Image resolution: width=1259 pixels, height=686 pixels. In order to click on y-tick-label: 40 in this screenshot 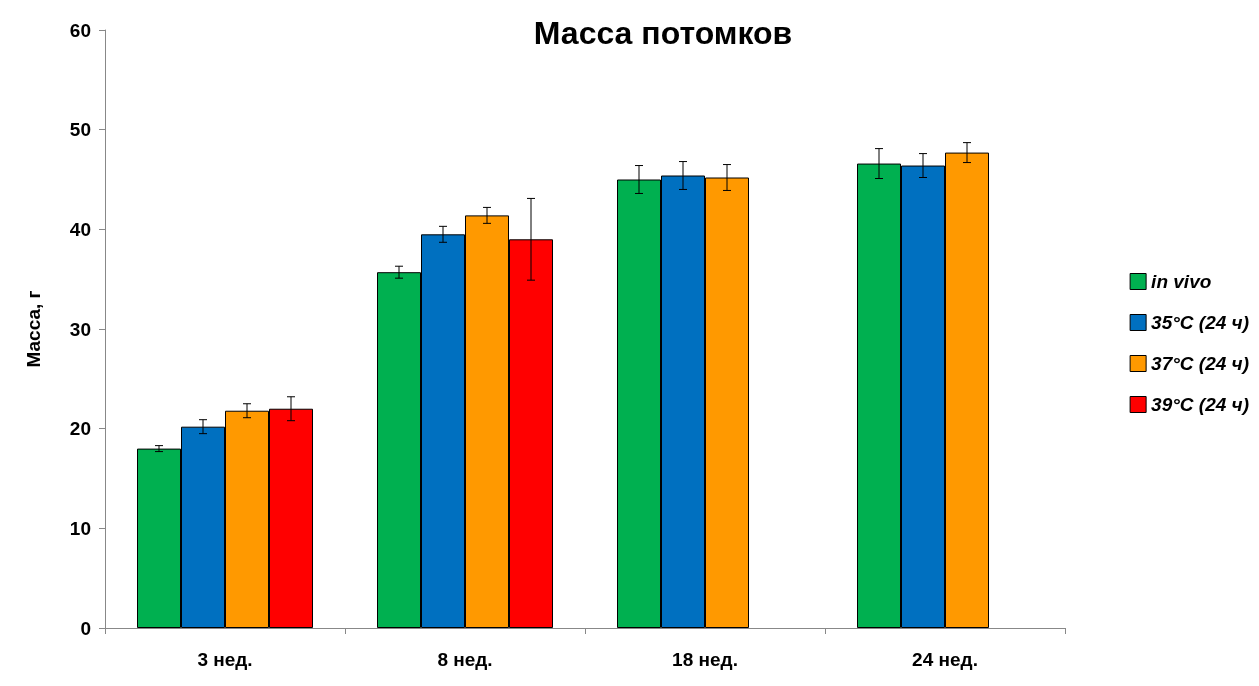, I will do `click(80, 229)`.